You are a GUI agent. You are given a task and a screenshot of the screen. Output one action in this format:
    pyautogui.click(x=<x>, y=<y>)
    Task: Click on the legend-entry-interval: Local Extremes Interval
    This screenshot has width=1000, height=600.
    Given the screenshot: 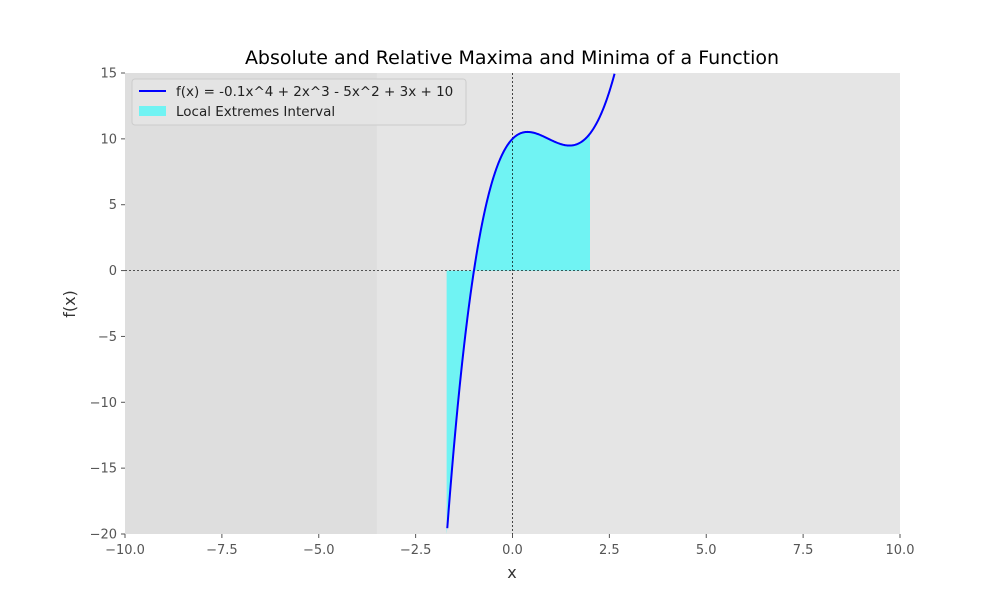 What is the action you would take?
    pyautogui.click(x=255, y=112)
    